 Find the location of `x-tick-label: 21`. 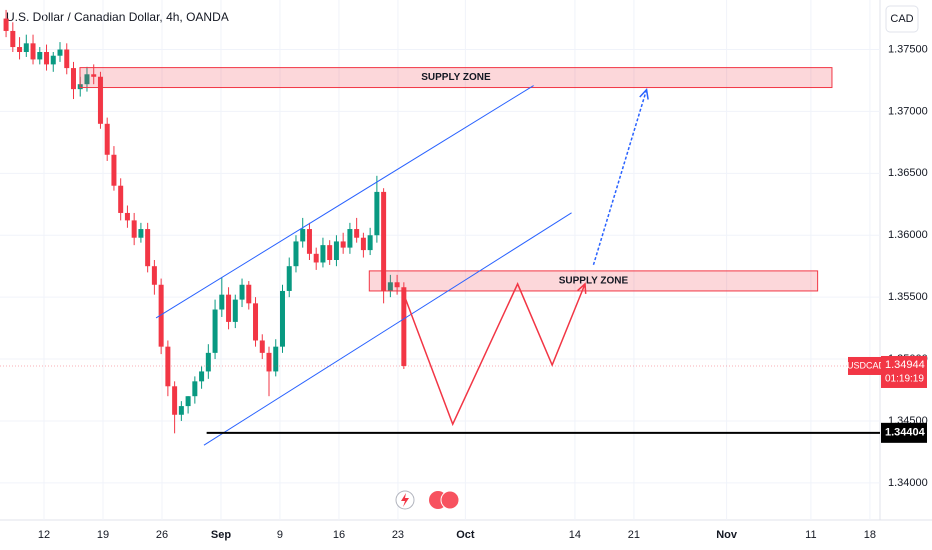

x-tick-label: 21 is located at coordinates (634, 535).